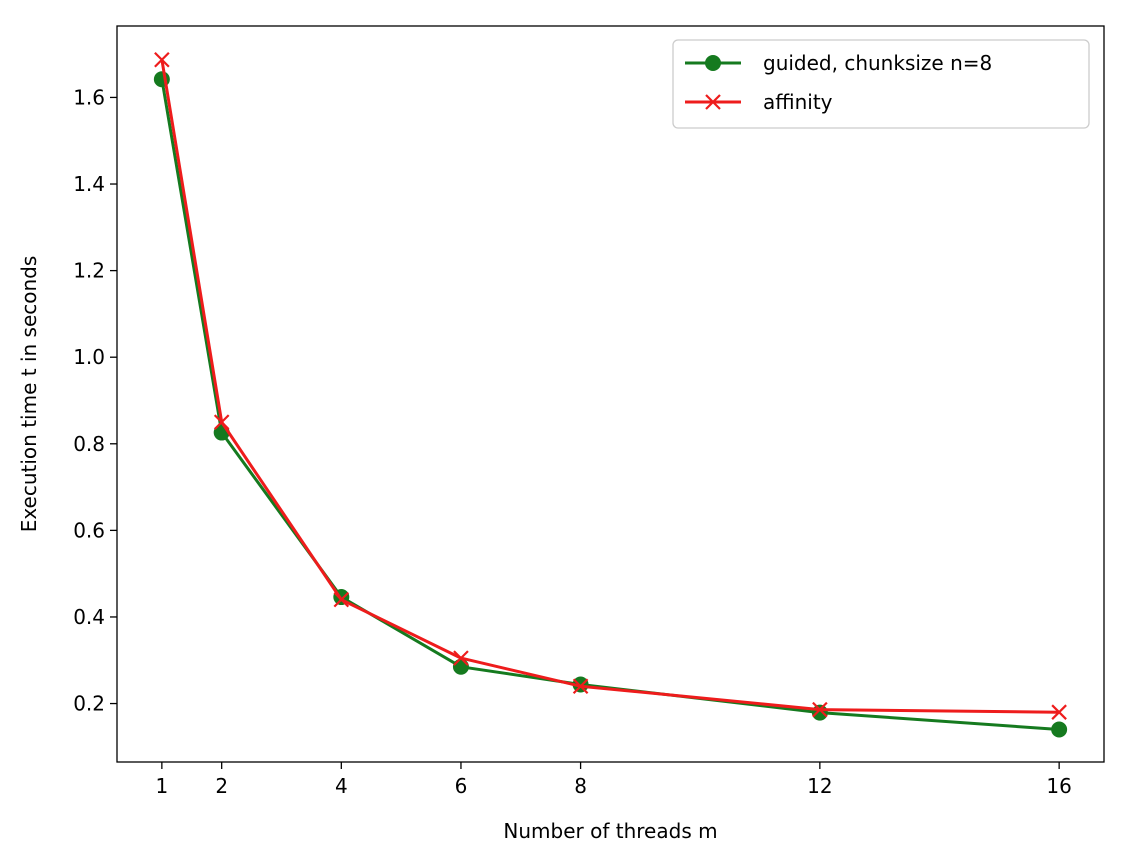  I want to click on y-tick-label-1.6: 1.6, so click(89, 97).